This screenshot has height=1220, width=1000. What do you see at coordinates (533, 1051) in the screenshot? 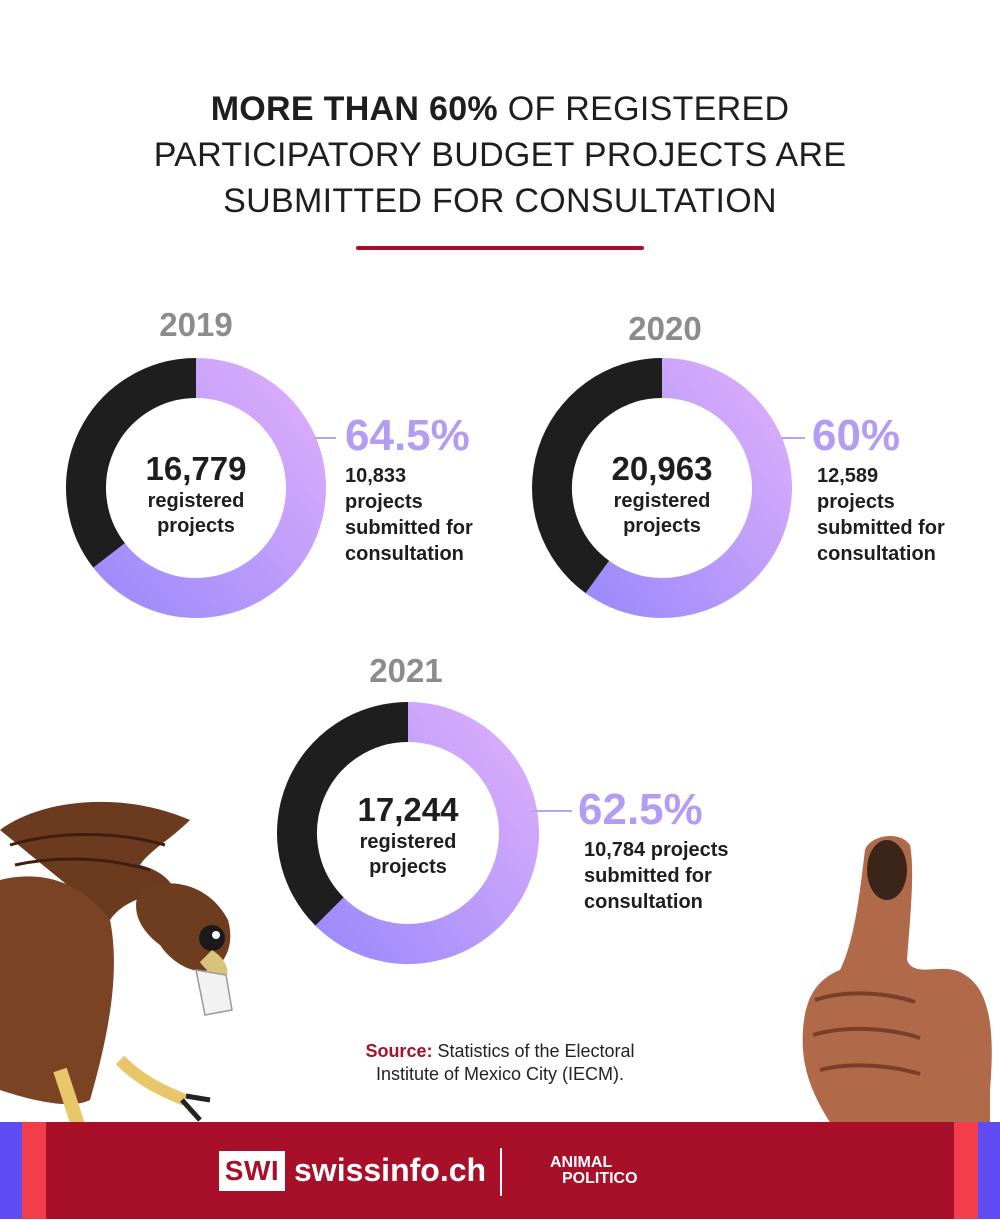
I see `source-line1: Statistics of the Electoral` at bounding box center [533, 1051].